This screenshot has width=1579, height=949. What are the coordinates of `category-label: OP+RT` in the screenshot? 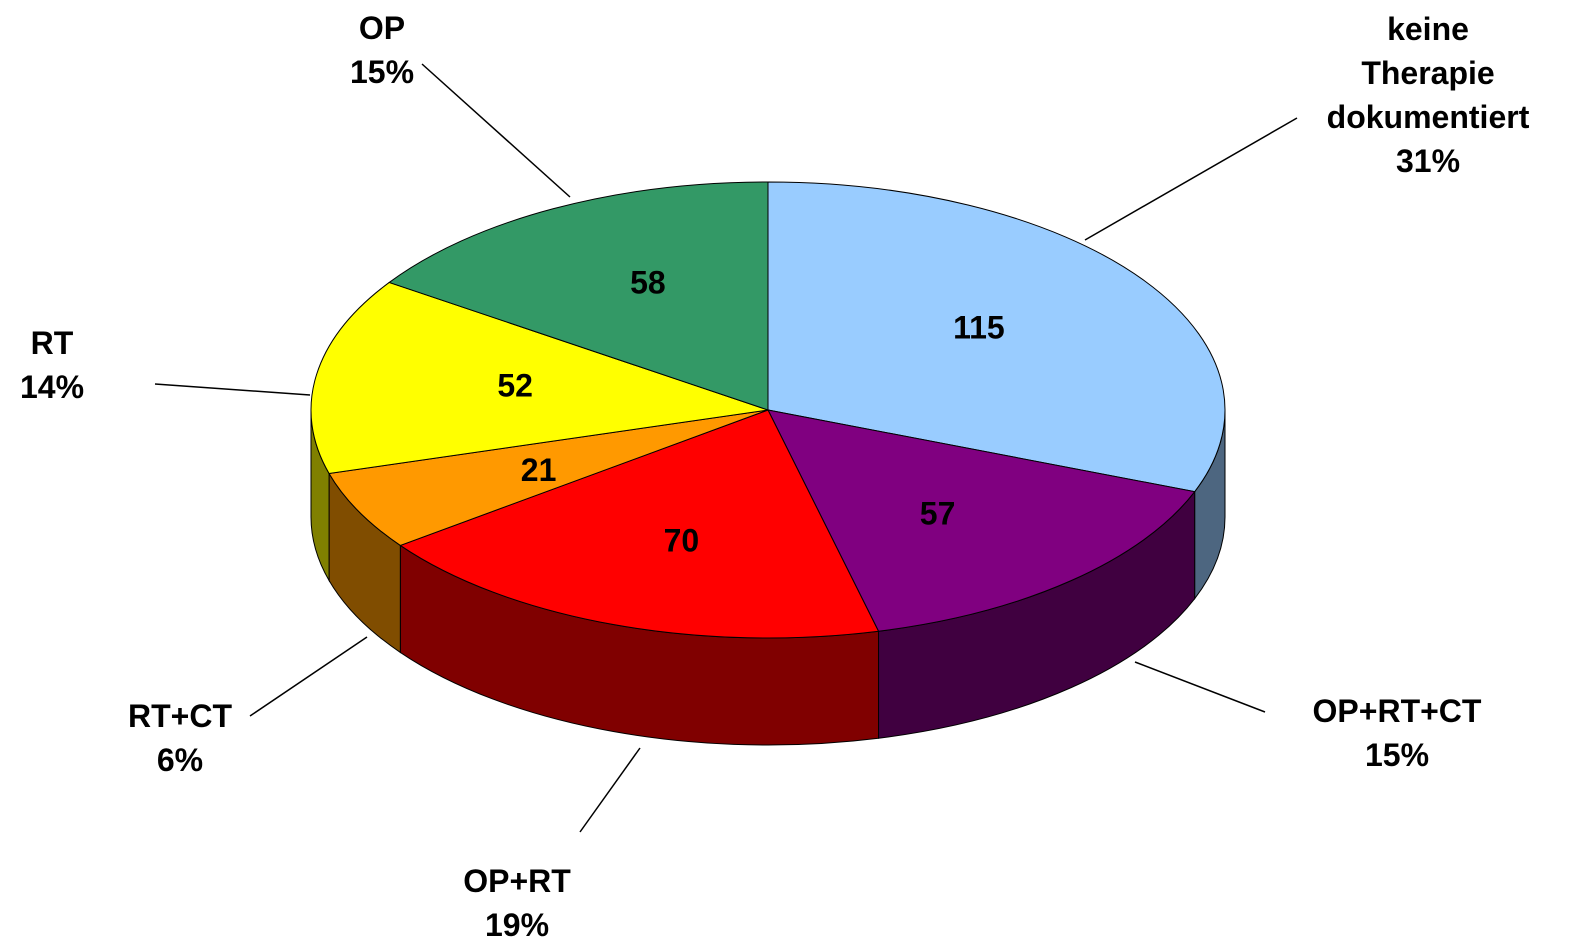 It's located at (517, 881).